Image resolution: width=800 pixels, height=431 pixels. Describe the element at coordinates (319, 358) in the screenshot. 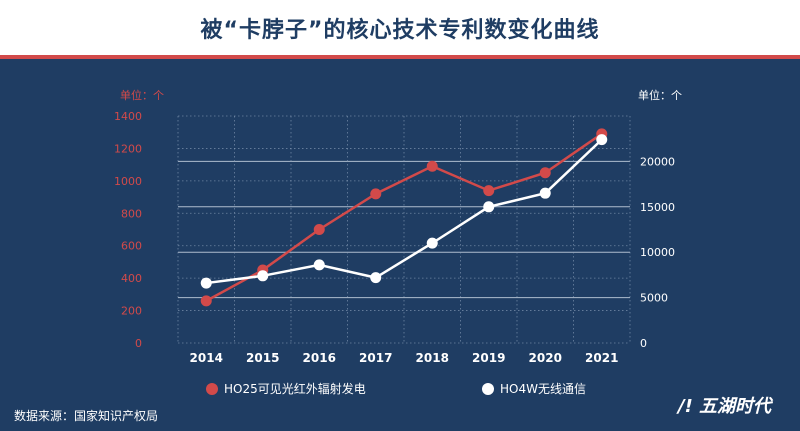

I see `x-tick-label: 2016` at that location.